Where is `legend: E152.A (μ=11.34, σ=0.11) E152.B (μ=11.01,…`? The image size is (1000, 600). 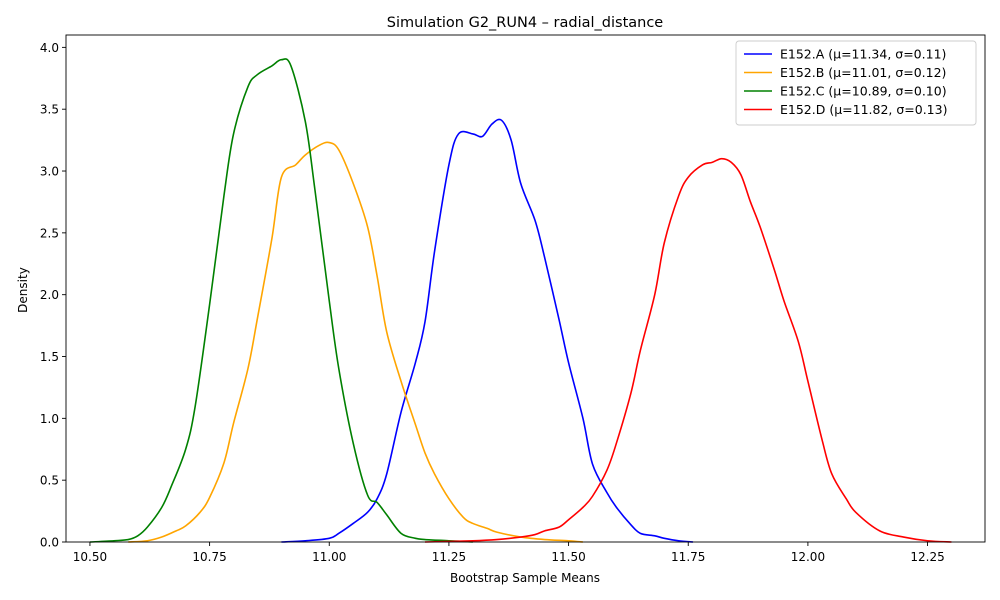 legend: E152.A (μ=11.34, σ=0.11) E152.B (μ=11.01,… is located at coordinates (856, 83).